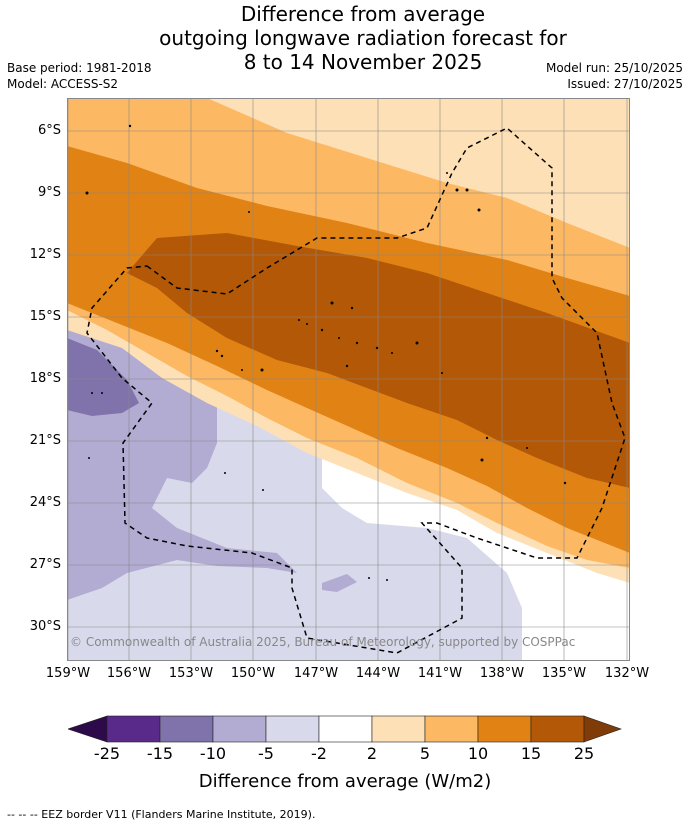 The height and width of the screenshot is (827, 690). I want to click on lat-label: 12°S, so click(45, 254).